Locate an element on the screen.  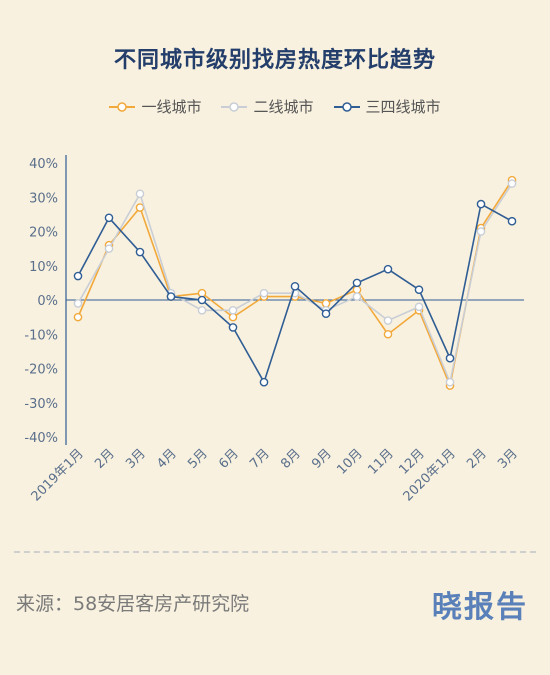
y-tick-label: 0% is located at coordinates (47, 301).